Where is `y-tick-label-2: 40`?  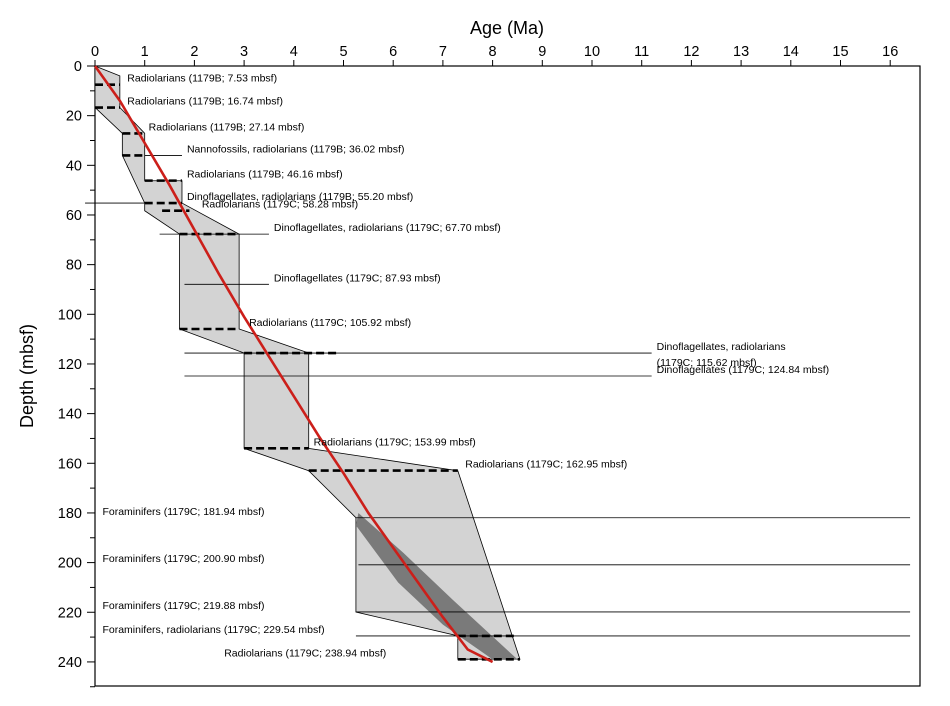
y-tick-label-2: 40 is located at coordinates (74, 166).